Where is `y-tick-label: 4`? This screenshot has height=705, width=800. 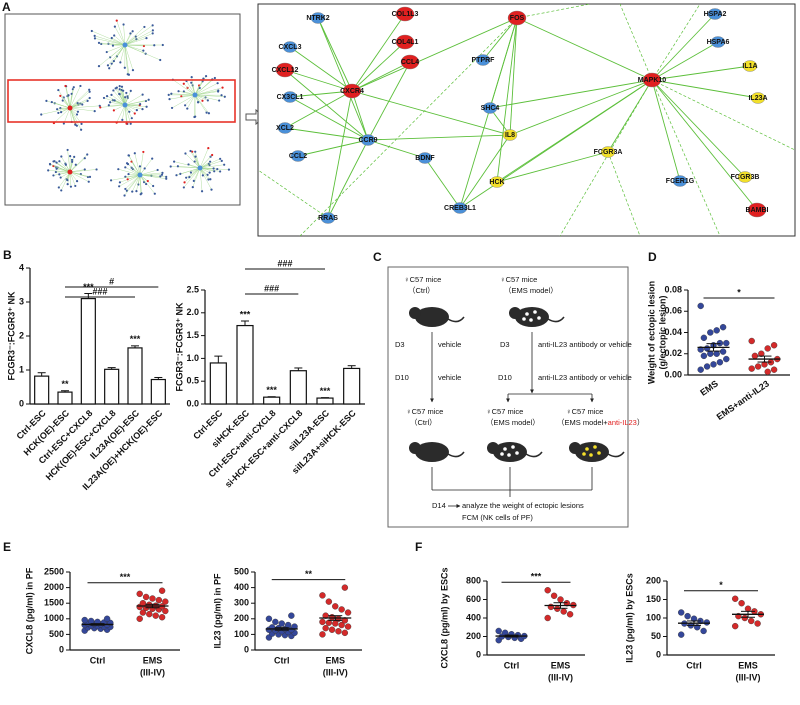
y-tick-label: 4 is located at coordinates (21, 267).